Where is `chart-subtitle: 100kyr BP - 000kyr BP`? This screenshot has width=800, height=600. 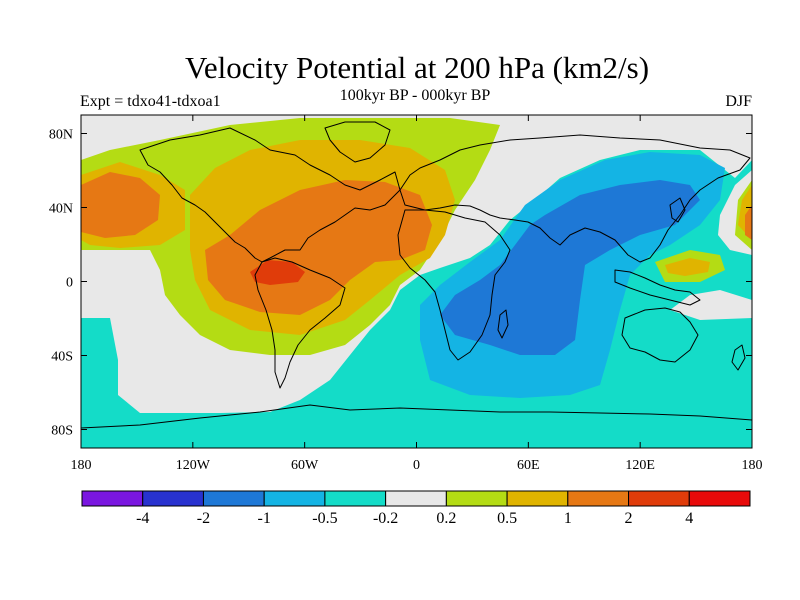 chart-subtitle: 100kyr BP - 000kyr BP is located at coordinates (415, 95).